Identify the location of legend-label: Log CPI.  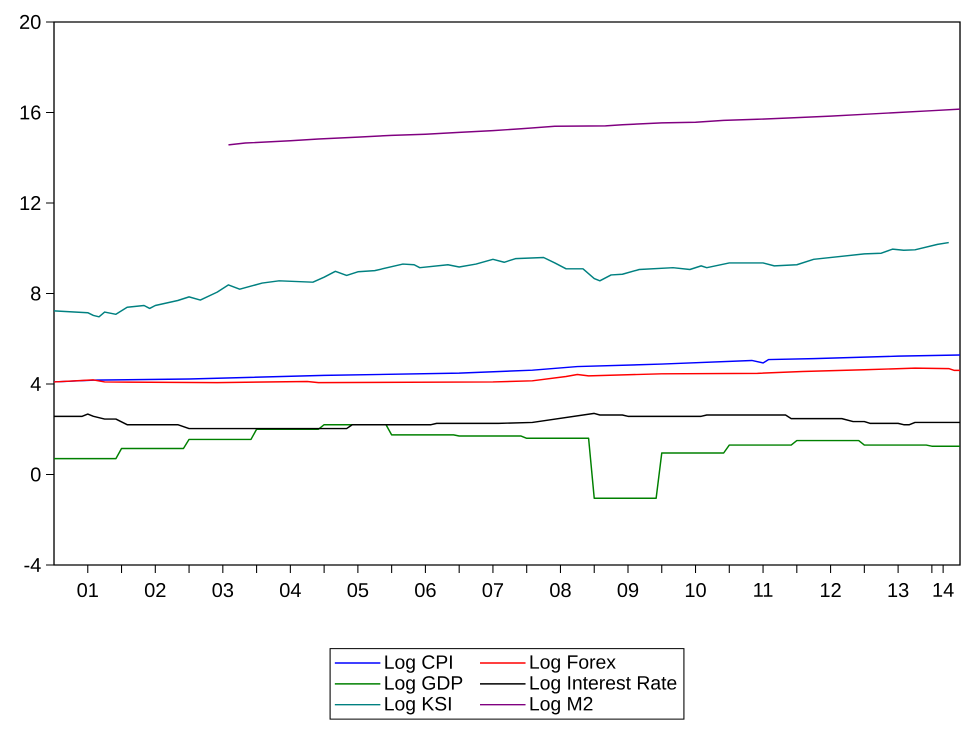
(418, 664).